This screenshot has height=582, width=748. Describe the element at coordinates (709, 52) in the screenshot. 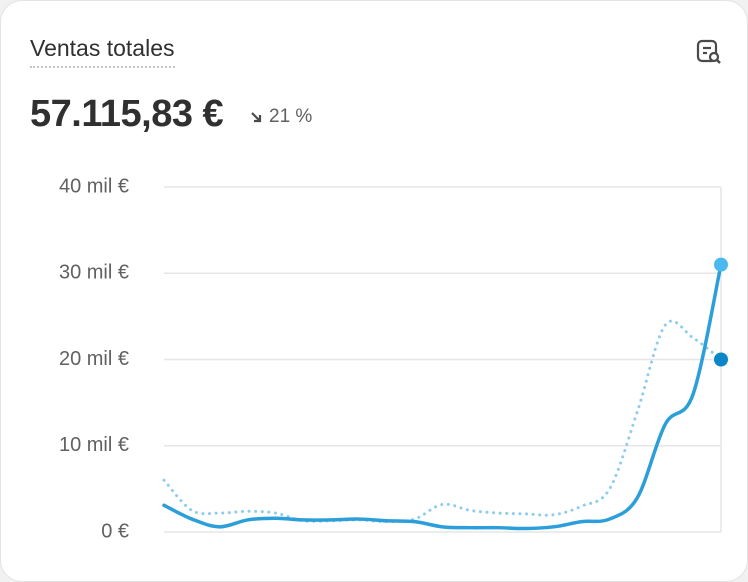

I see `explore-icon` at that location.